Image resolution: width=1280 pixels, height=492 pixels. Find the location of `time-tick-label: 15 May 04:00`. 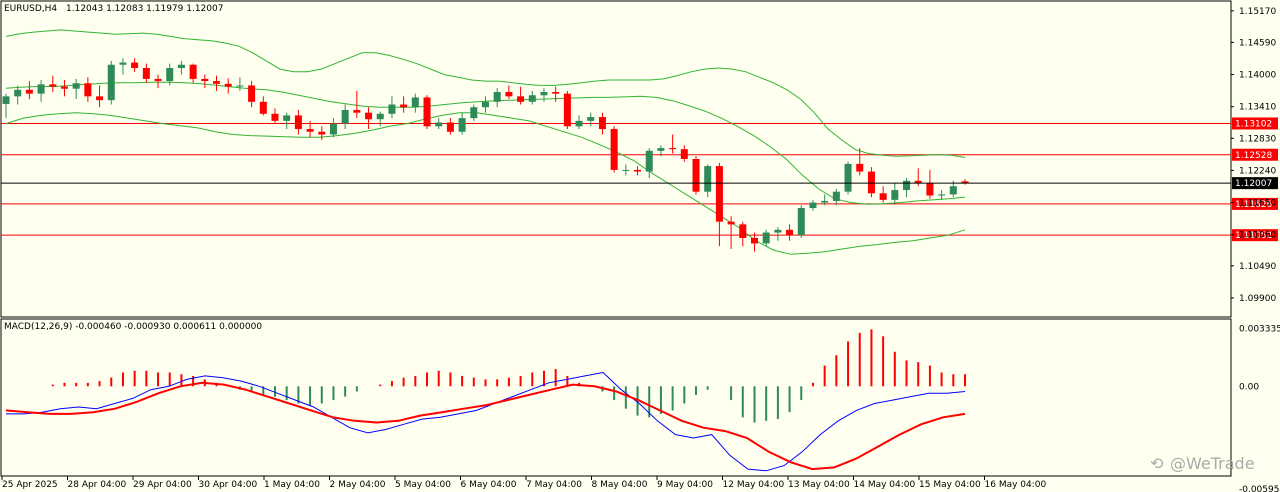

time-tick-label: 15 May 04:00 is located at coordinates (950, 485).